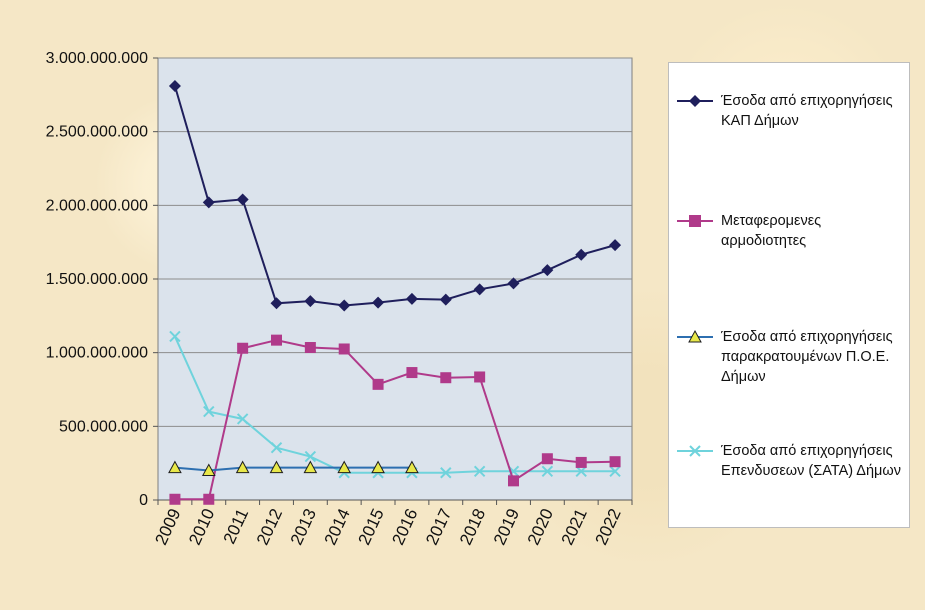 The height and width of the screenshot is (610, 925). What do you see at coordinates (695, 221) in the screenshot?
I see `legend-marker-square-icon` at bounding box center [695, 221].